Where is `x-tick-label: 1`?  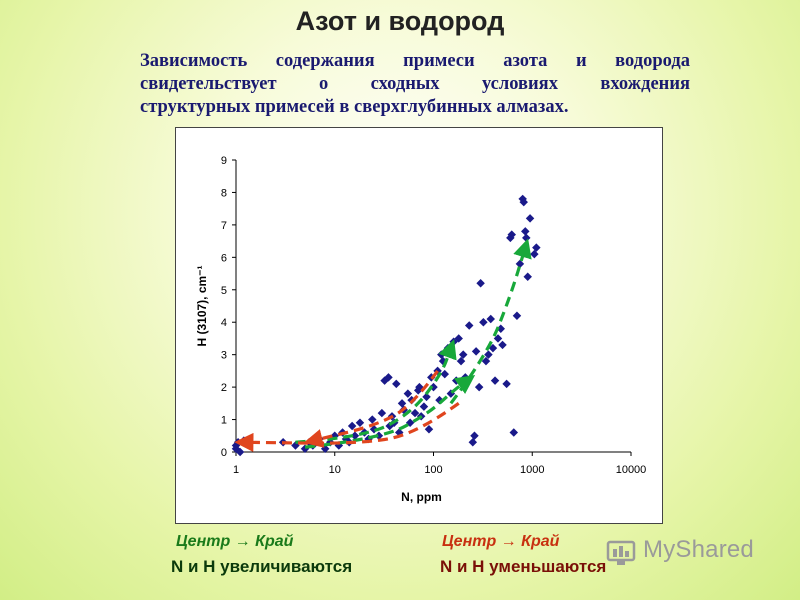
x-tick-label: 1 is located at coordinates (236, 470).